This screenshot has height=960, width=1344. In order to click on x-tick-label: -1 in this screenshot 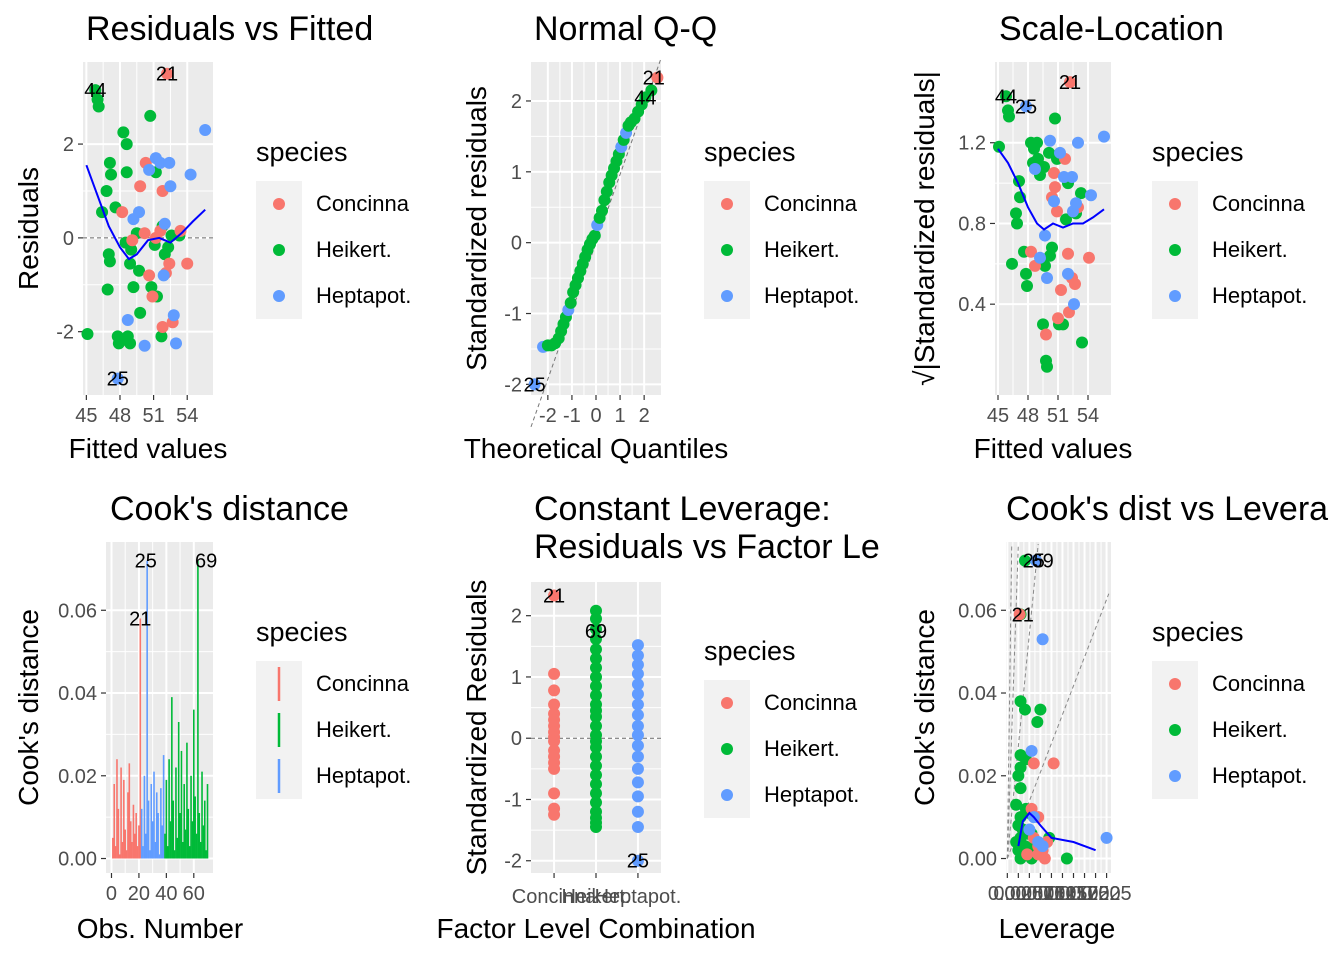, I will do `click(572, 416)`.